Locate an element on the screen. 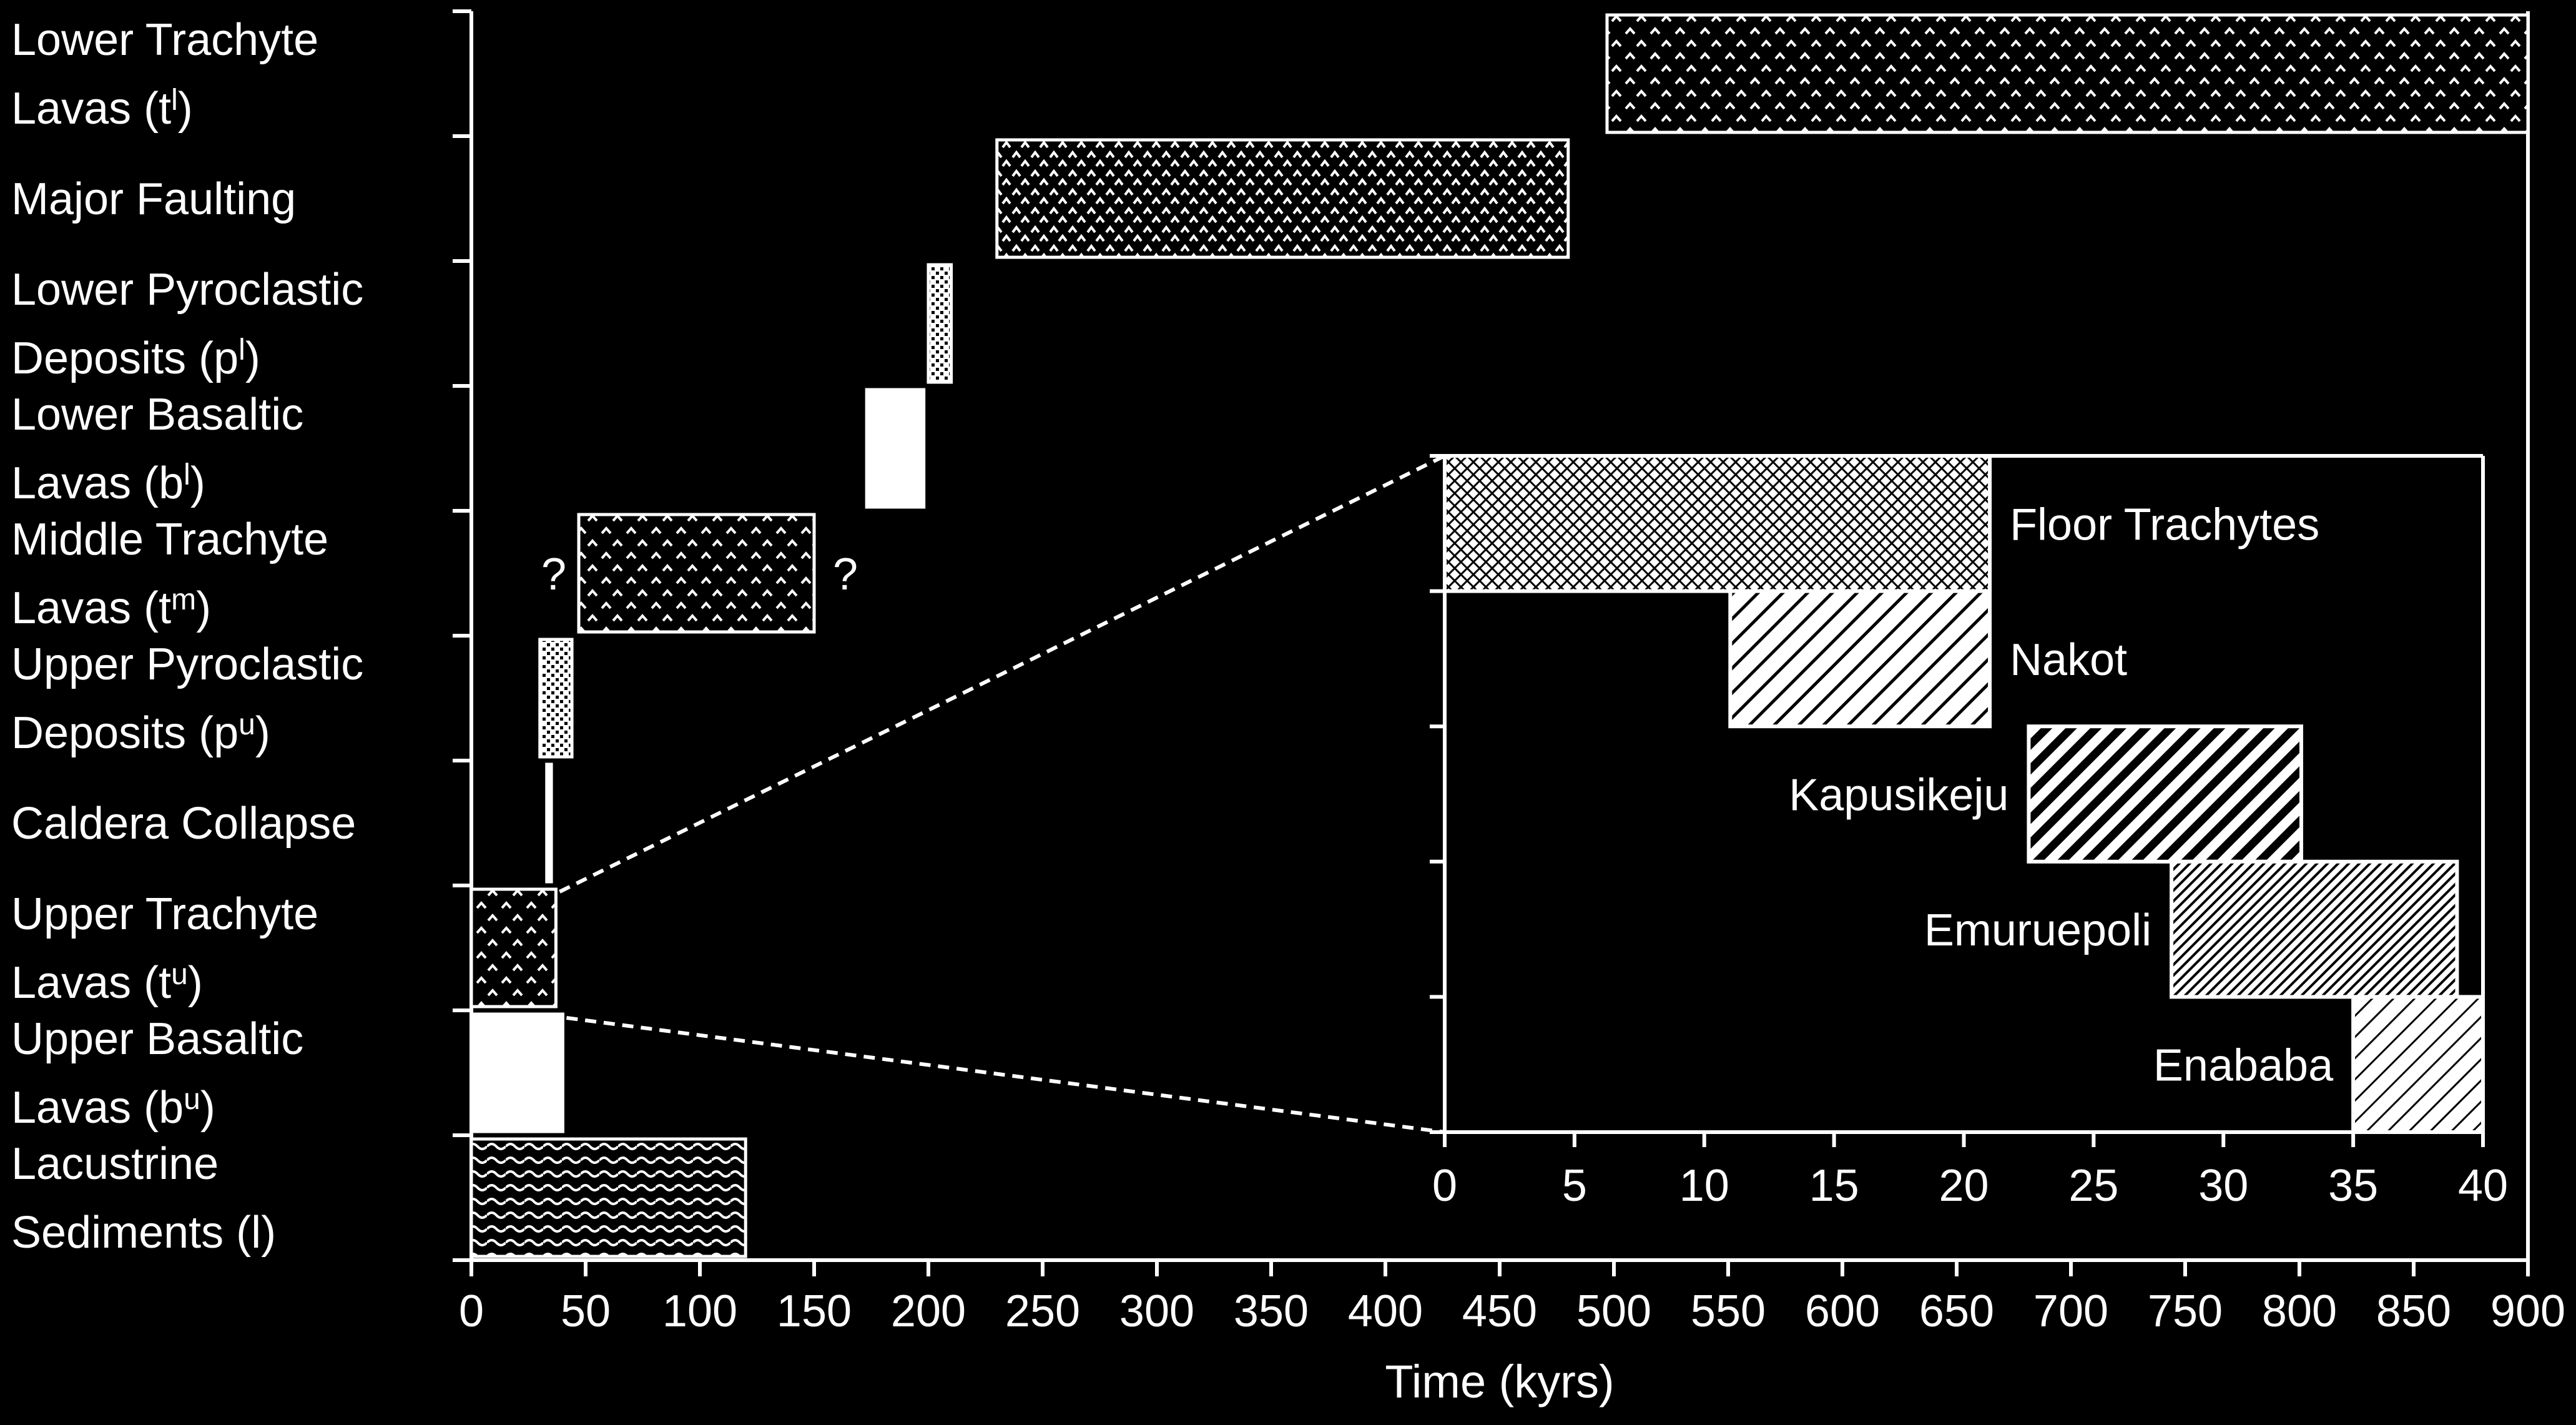  inset-x-tick-label: 15 is located at coordinates (1834, 1186).